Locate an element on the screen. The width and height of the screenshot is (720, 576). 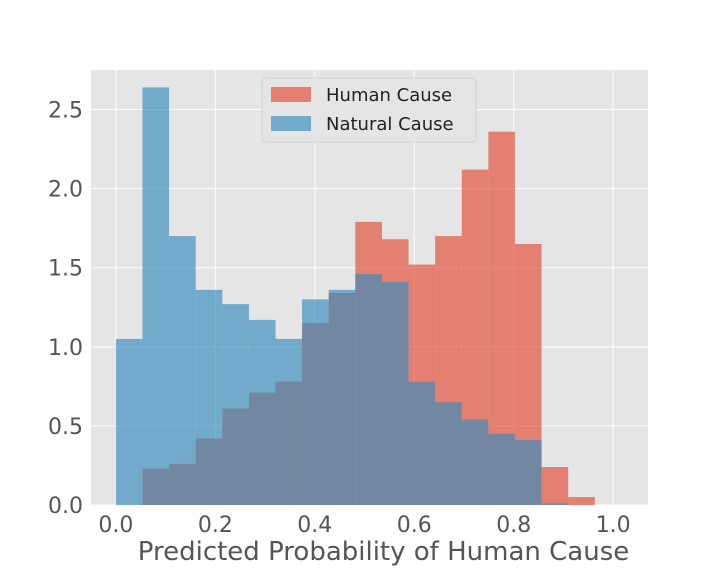
x-tick-label: 0.4 is located at coordinates (314, 525).